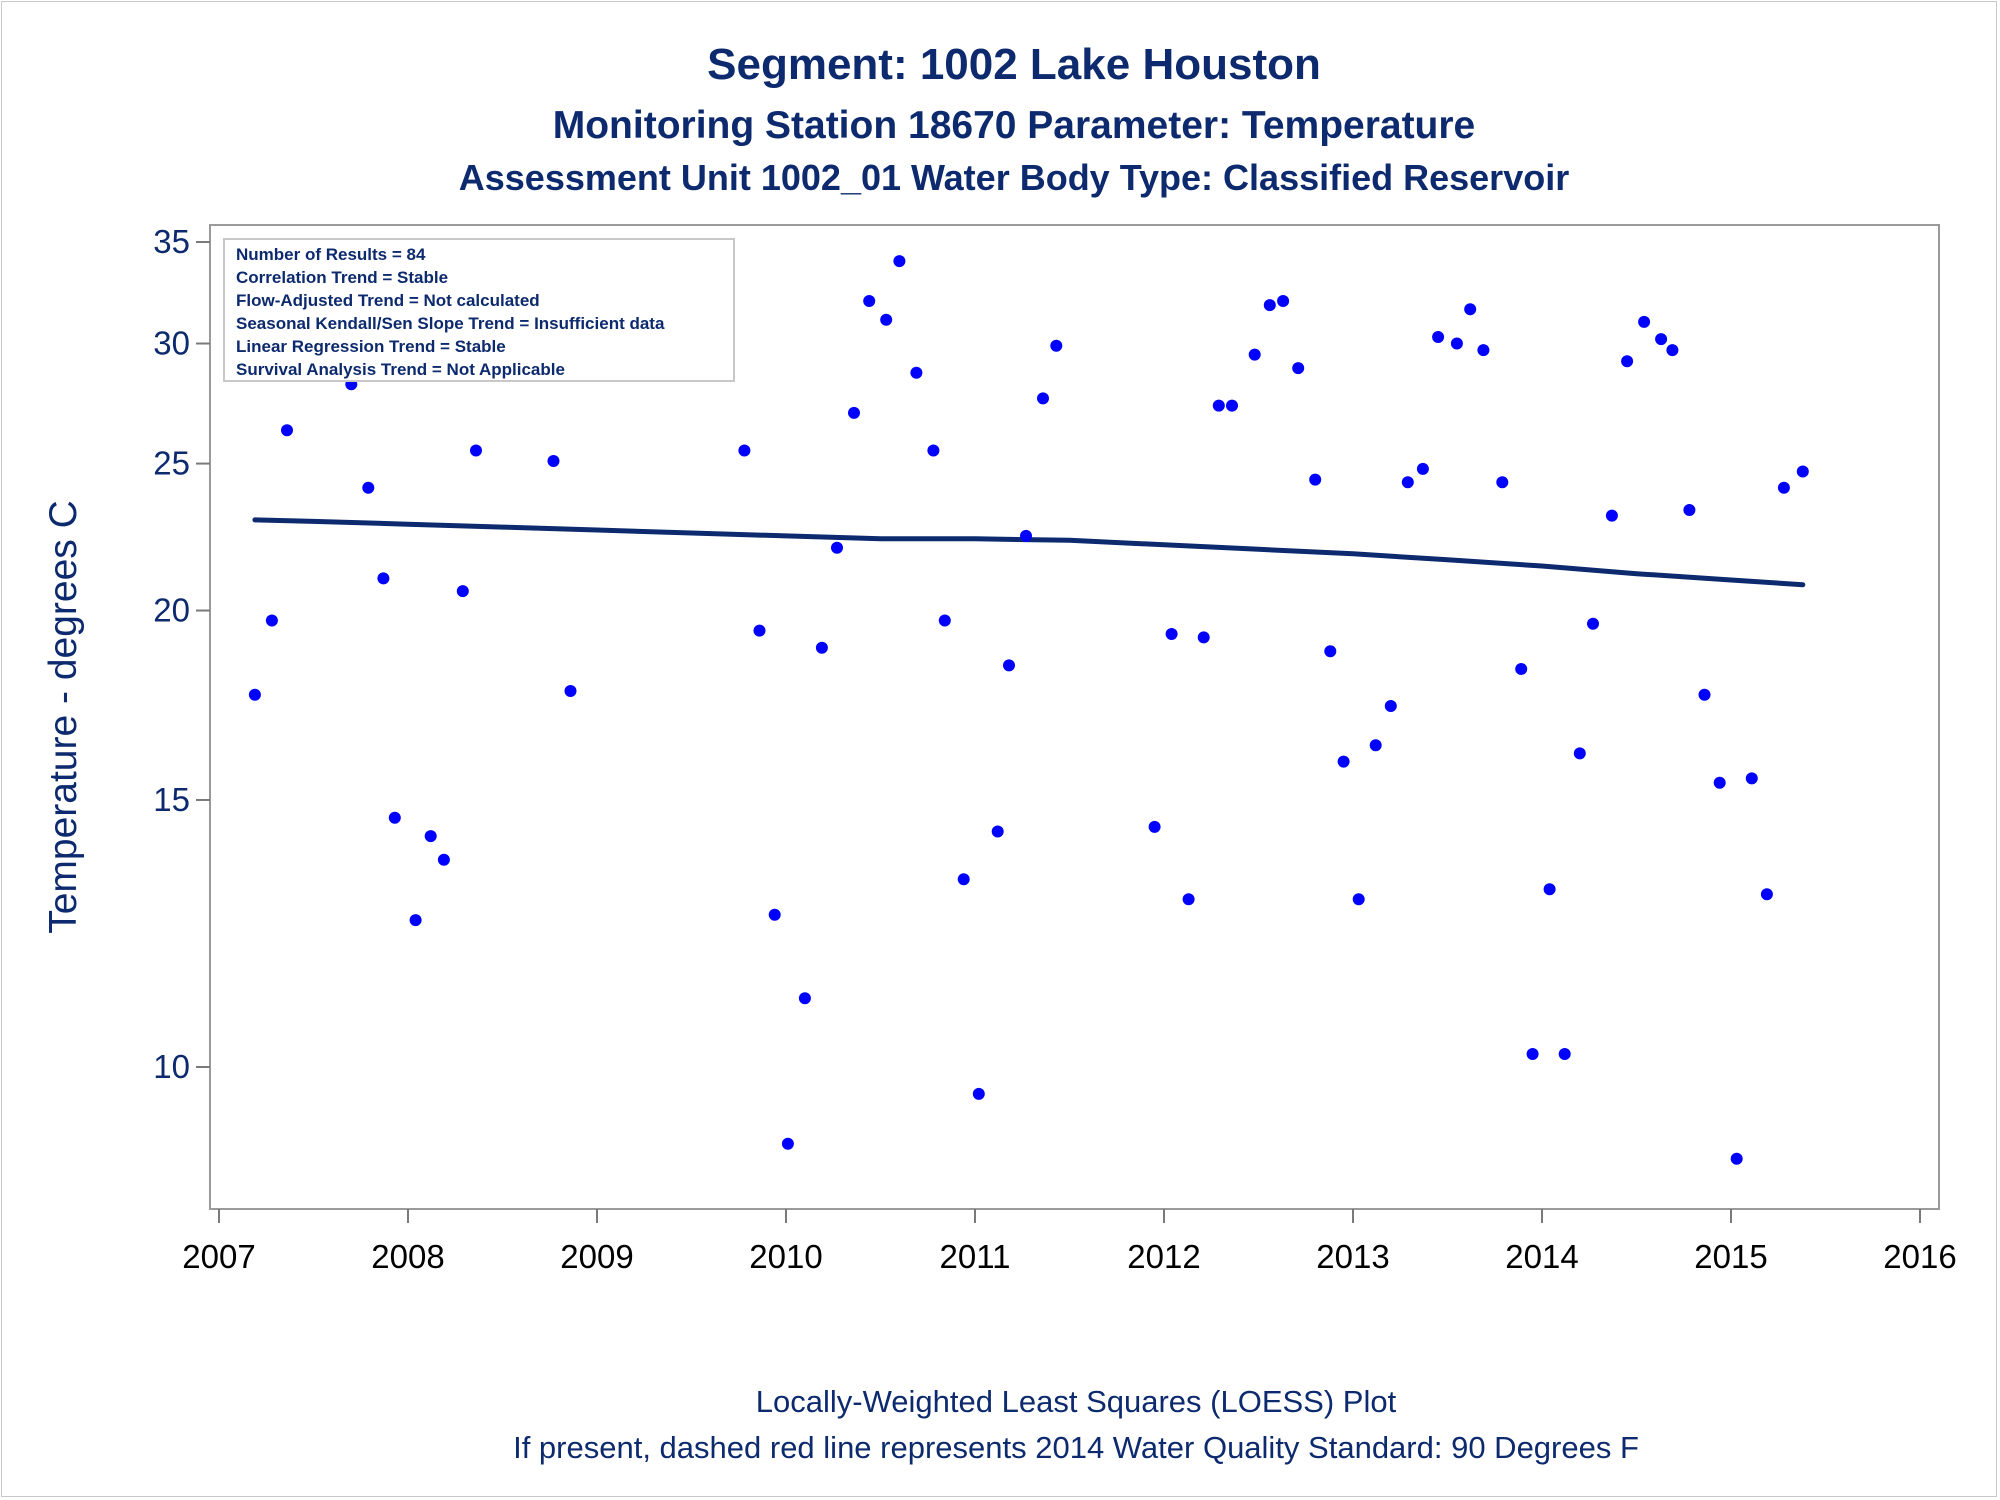 The image size is (2000, 1500). What do you see at coordinates (407, 1256) in the screenshot?
I see `x-tick-label: 2008` at bounding box center [407, 1256].